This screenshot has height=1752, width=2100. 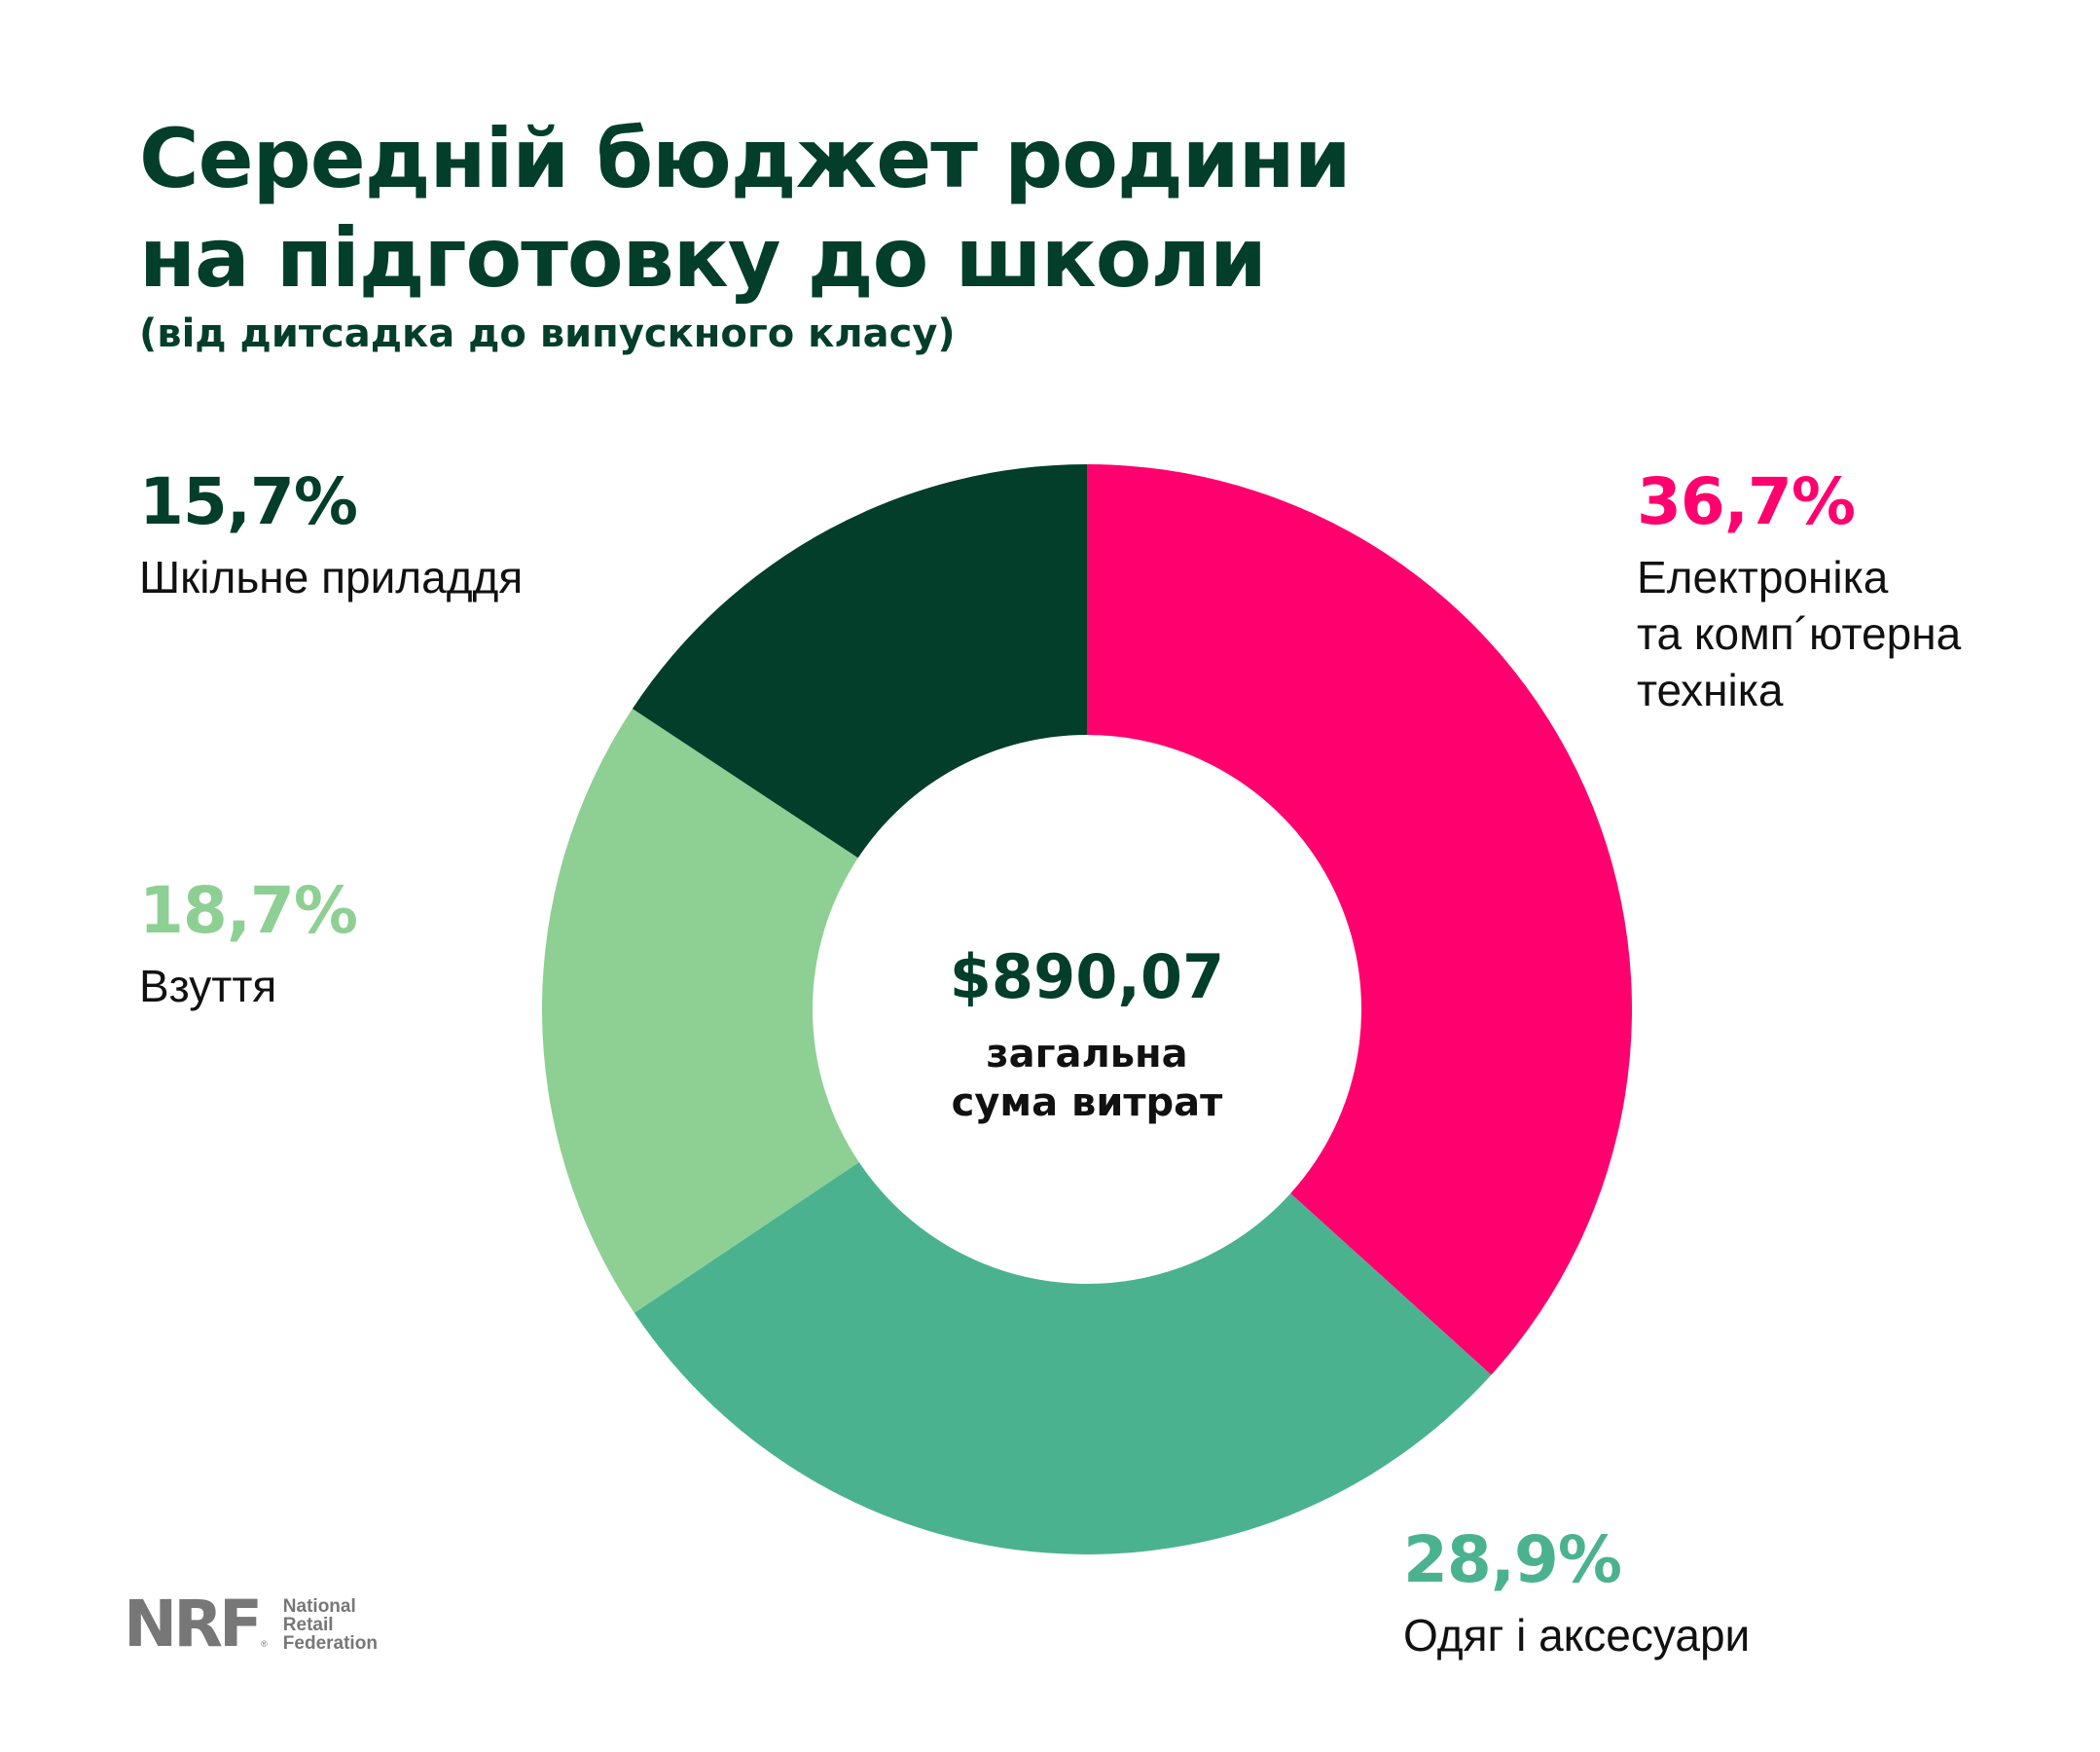 I want to click on logo-text-line-3: Federation, so click(x=330, y=1643).